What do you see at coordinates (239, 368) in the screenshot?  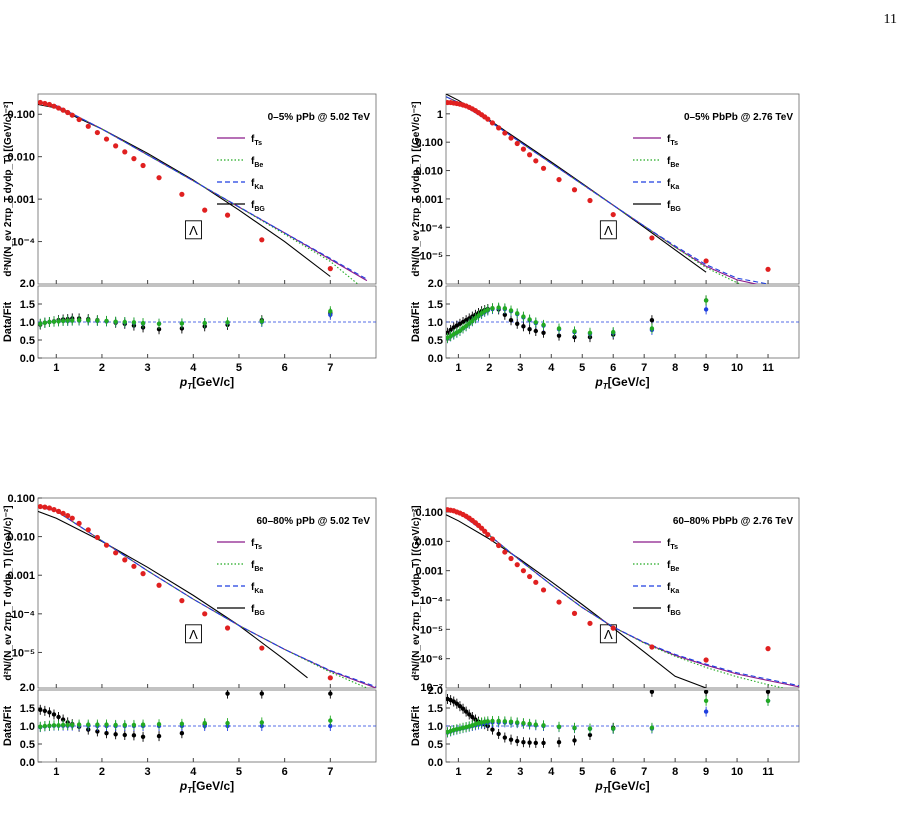 I see `x-tick-label: 5` at bounding box center [239, 368].